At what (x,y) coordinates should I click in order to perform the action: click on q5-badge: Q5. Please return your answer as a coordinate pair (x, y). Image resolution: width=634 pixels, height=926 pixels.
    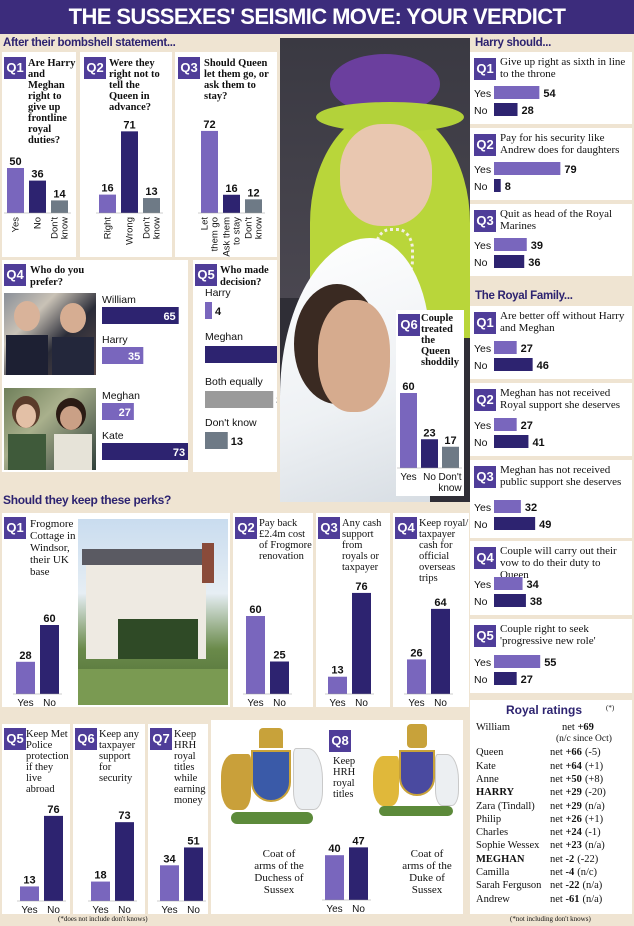
    Looking at the image, I should click on (206, 275).